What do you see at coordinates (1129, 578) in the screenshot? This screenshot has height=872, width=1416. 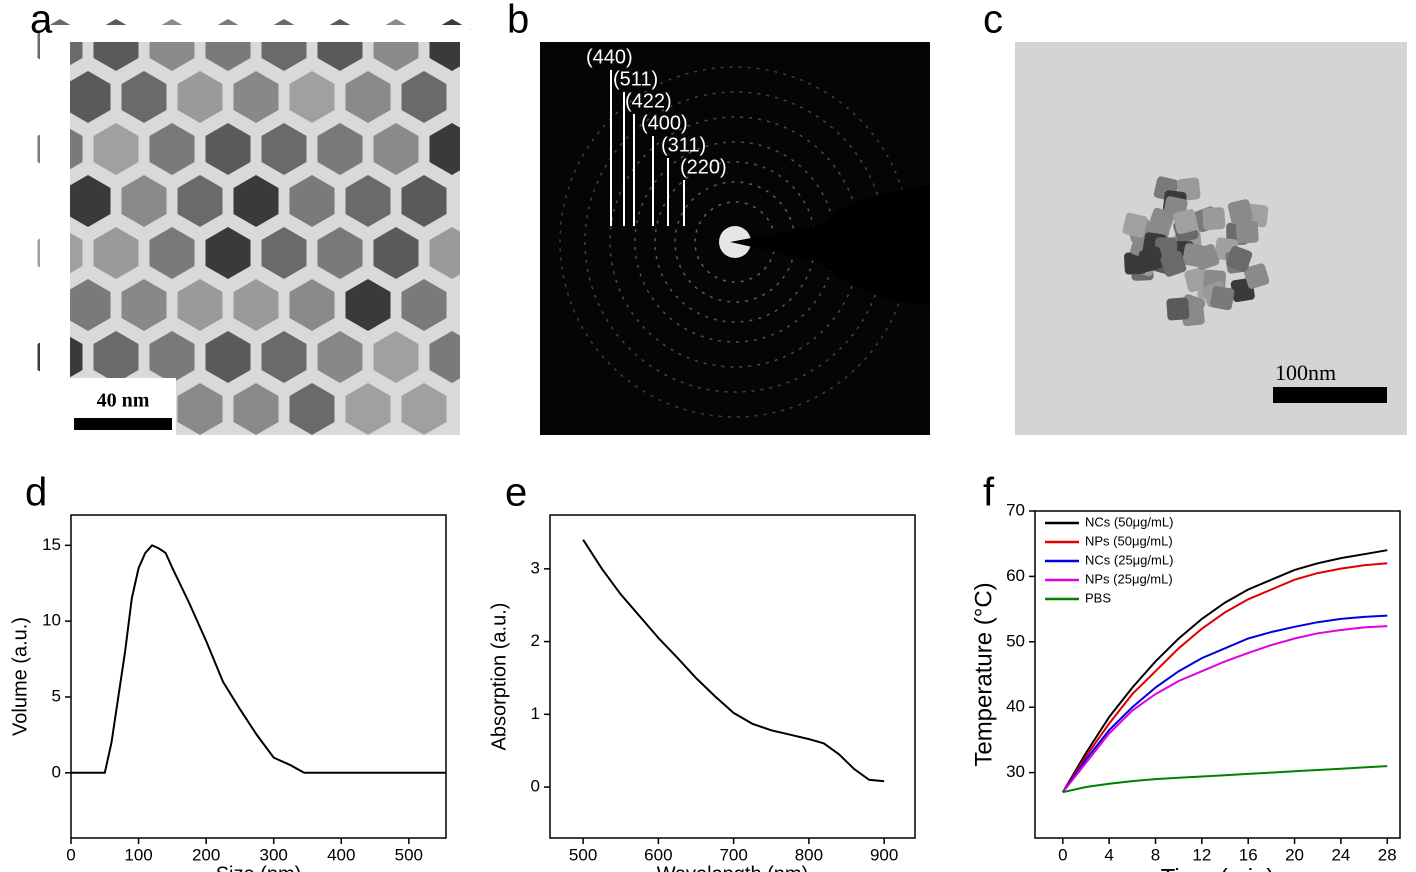 I see `legend-label: NPs (25μg/mL)` at bounding box center [1129, 578].